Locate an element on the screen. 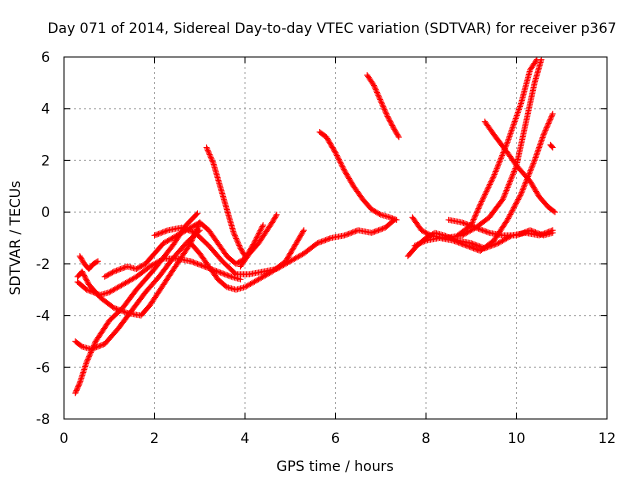 Image resolution: width=640 pixels, height=480 pixels. series-track-s is located at coordinates (551, 146).